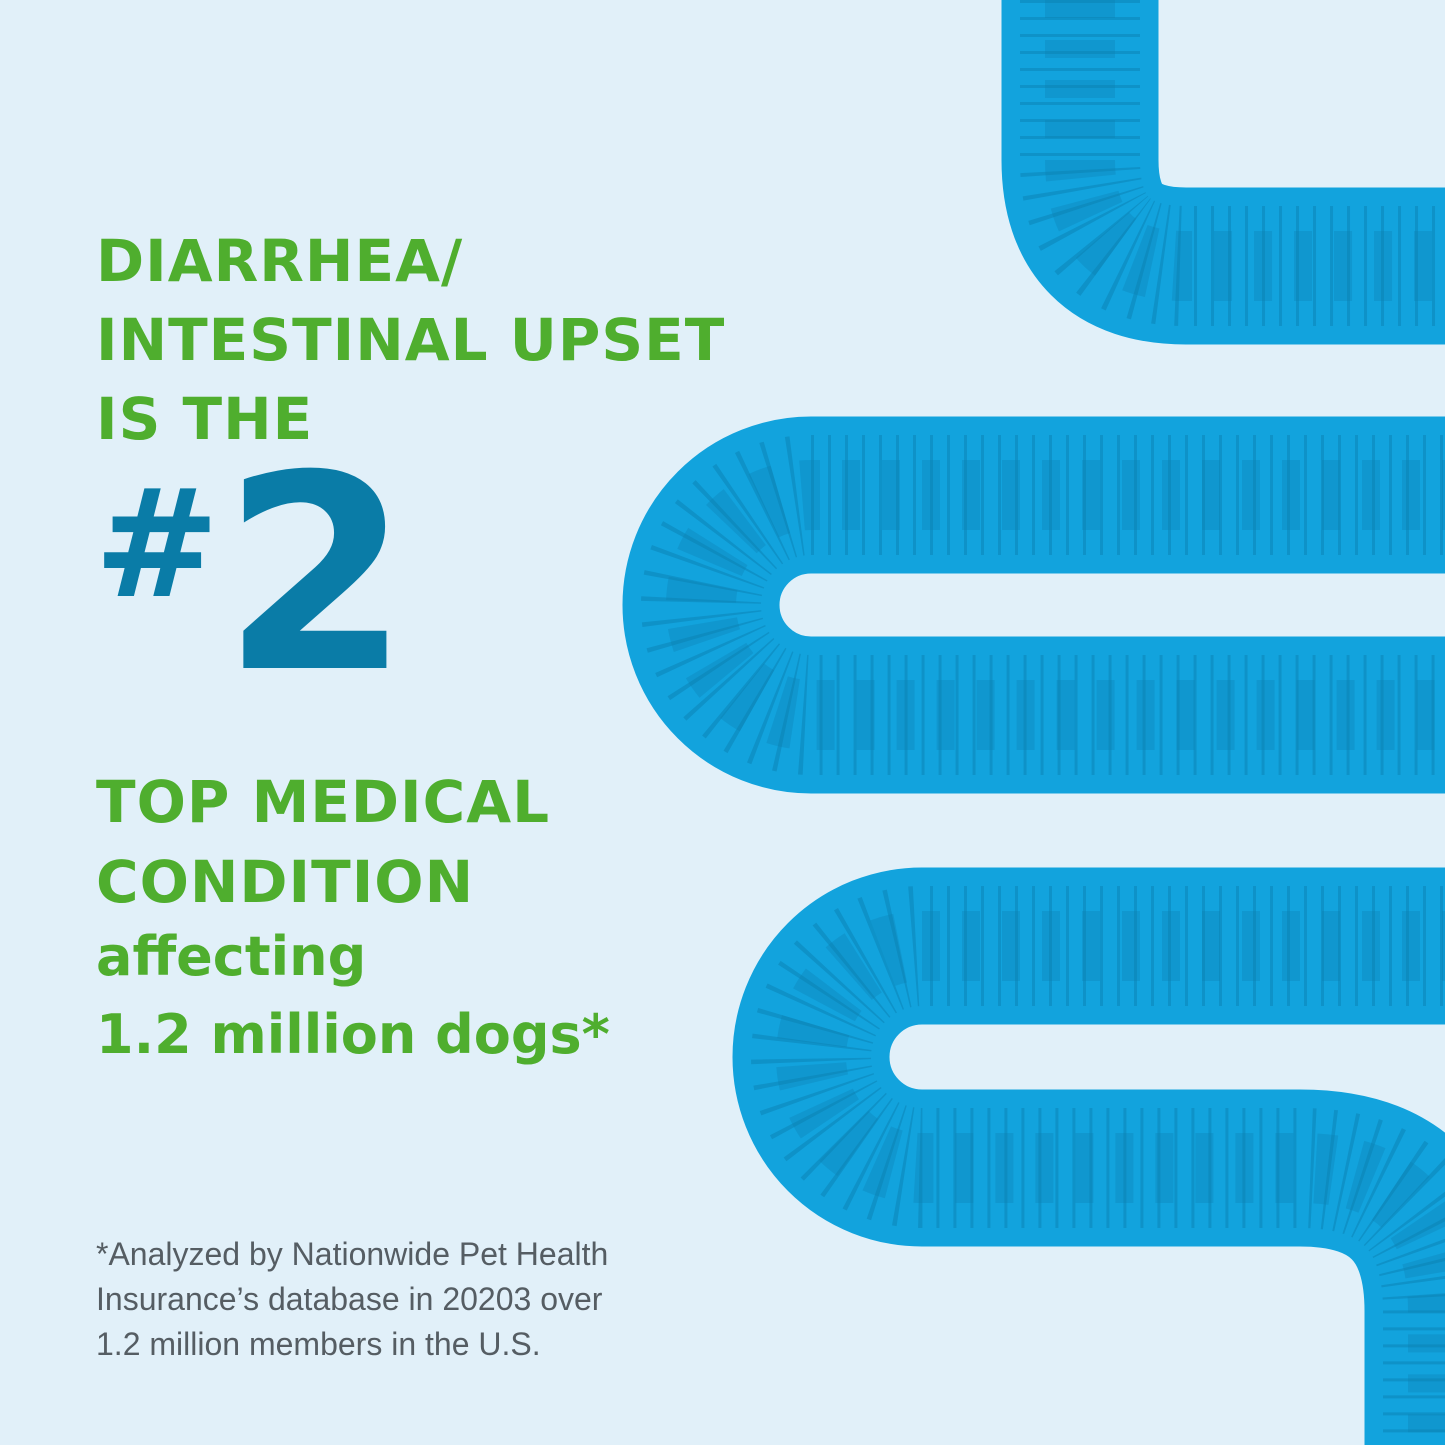  What do you see at coordinates (352, 1254) in the screenshot?
I see `footnote-line: *Analyzed by Nationwide Pet Health` at bounding box center [352, 1254].